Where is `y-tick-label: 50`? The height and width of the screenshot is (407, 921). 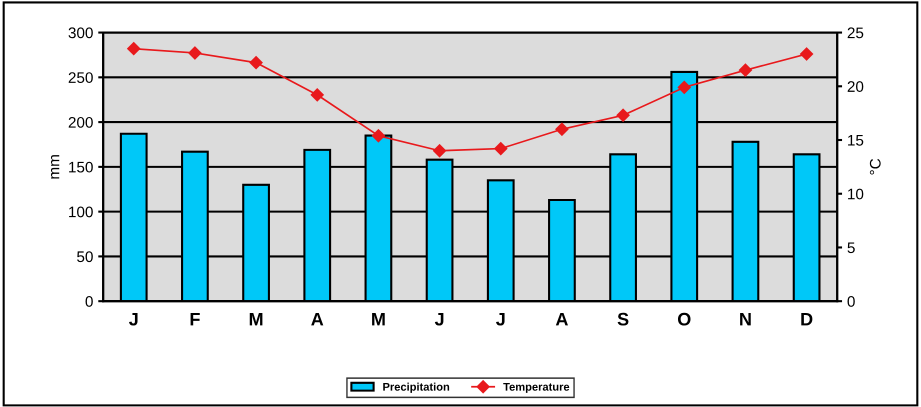 y-tick-label: 50 is located at coordinates (85, 256).